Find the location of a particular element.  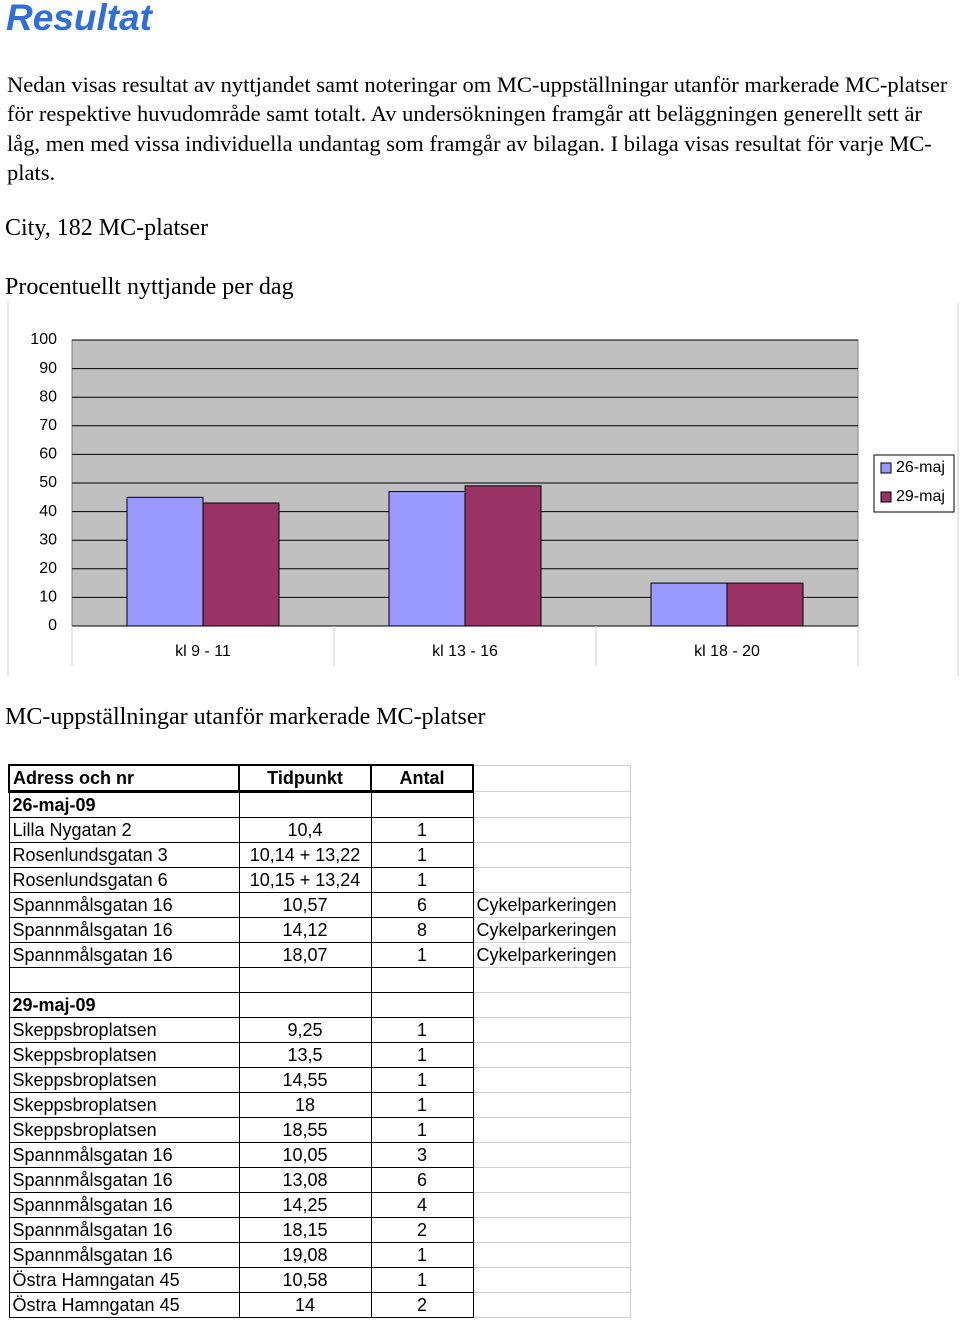

y-tick-label: 20 is located at coordinates (48, 568).